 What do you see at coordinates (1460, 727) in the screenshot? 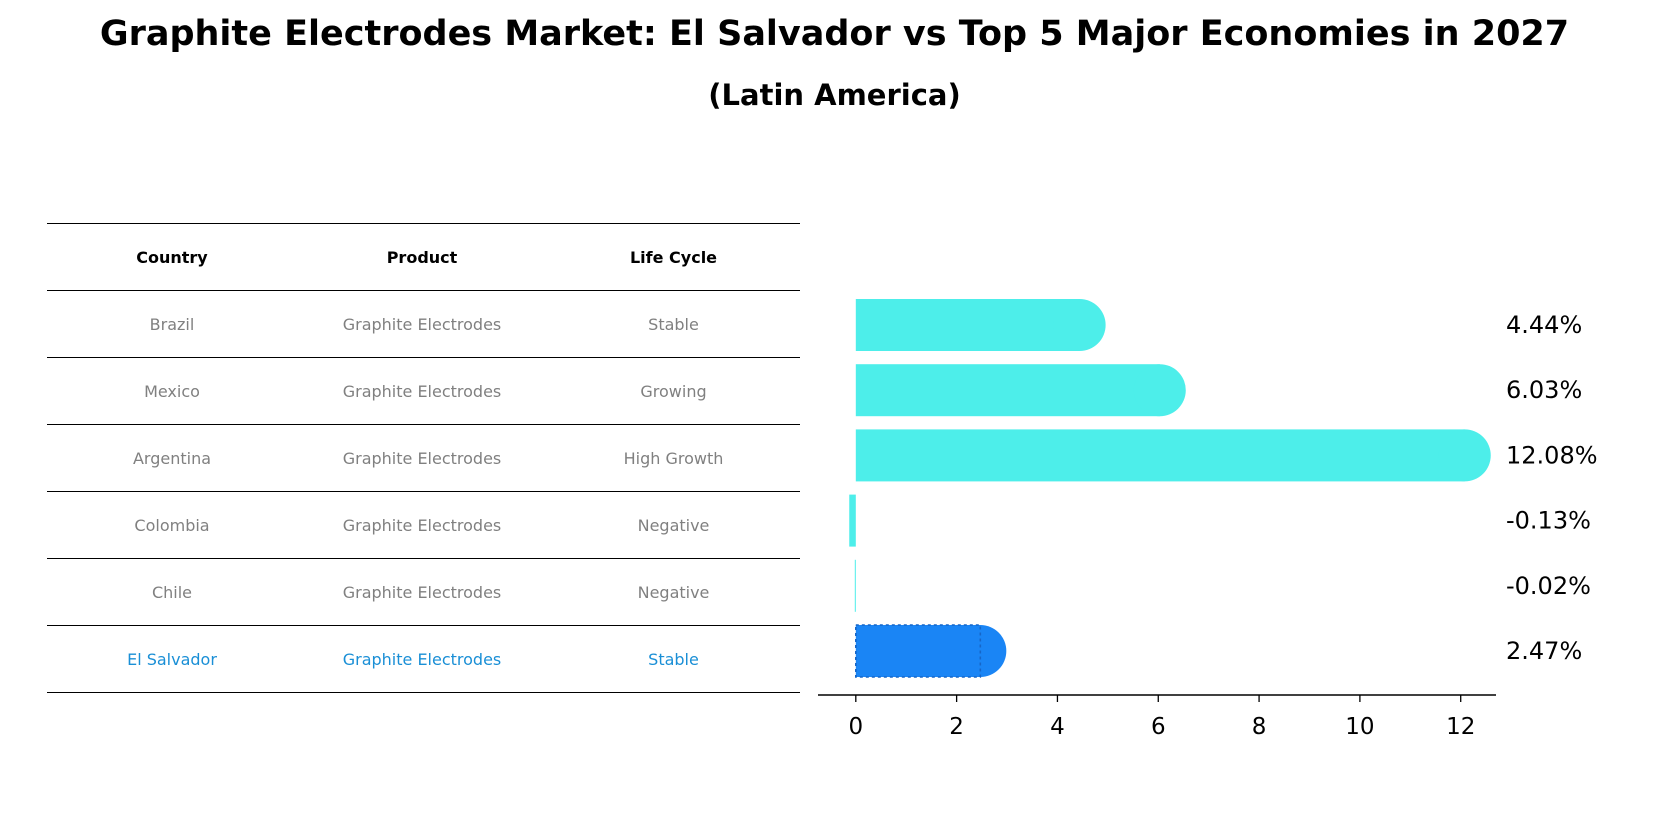
I see `x-tick-label: 12` at bounding box center [1460, 727].